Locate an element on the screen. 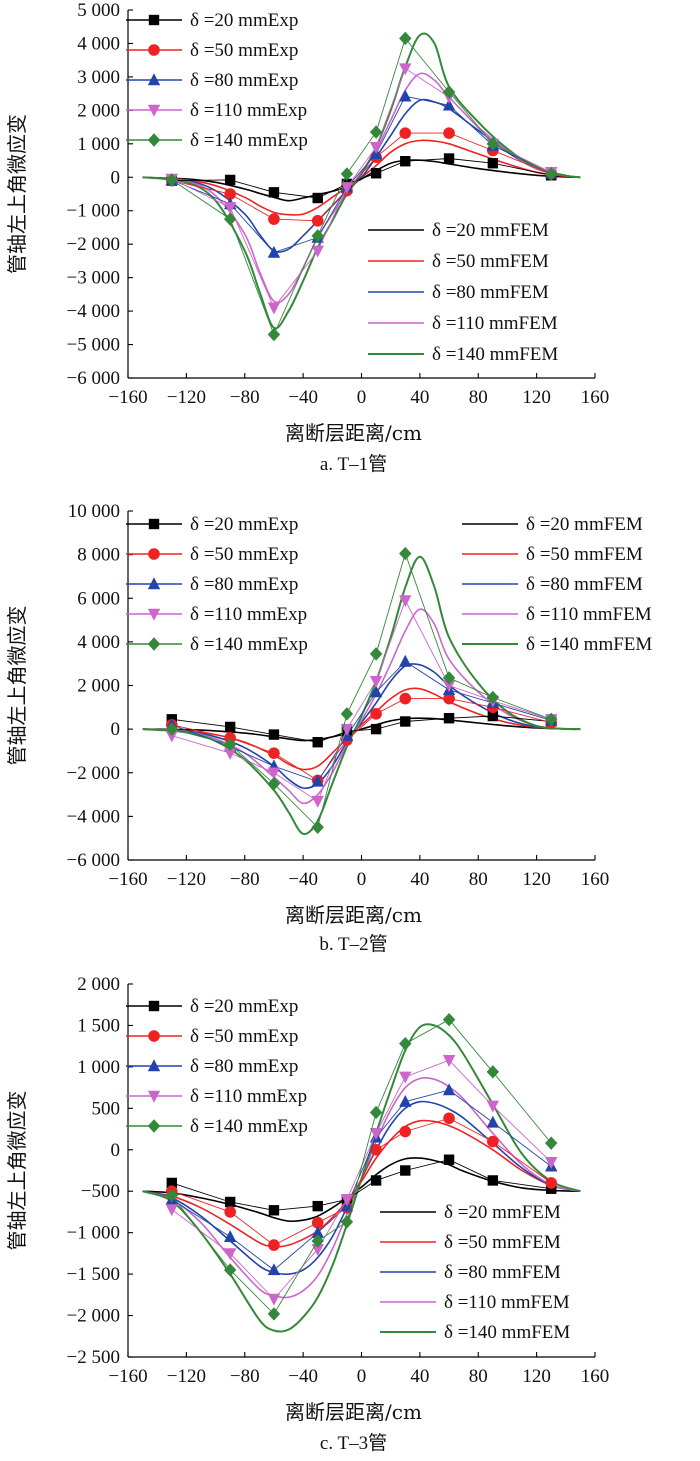 This screenshot has width=700, height=1461. panel-caption: c. T–3管 is located at coordinates (353, 1443).